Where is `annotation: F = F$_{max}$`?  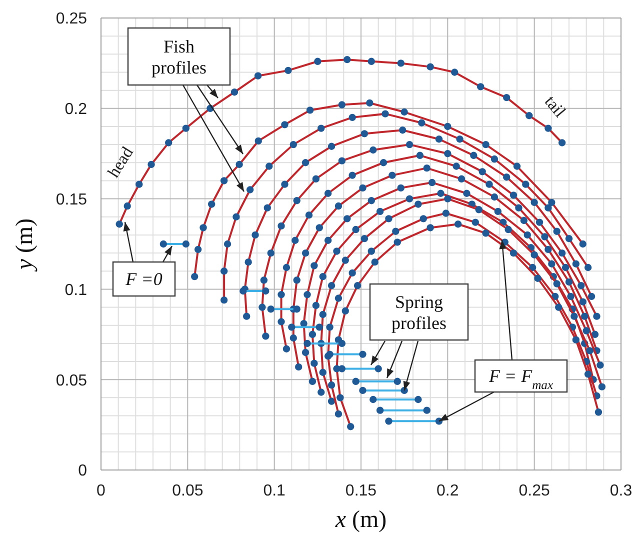 annotation: F = F$_{max}$ is located at coordinates (521, 379).